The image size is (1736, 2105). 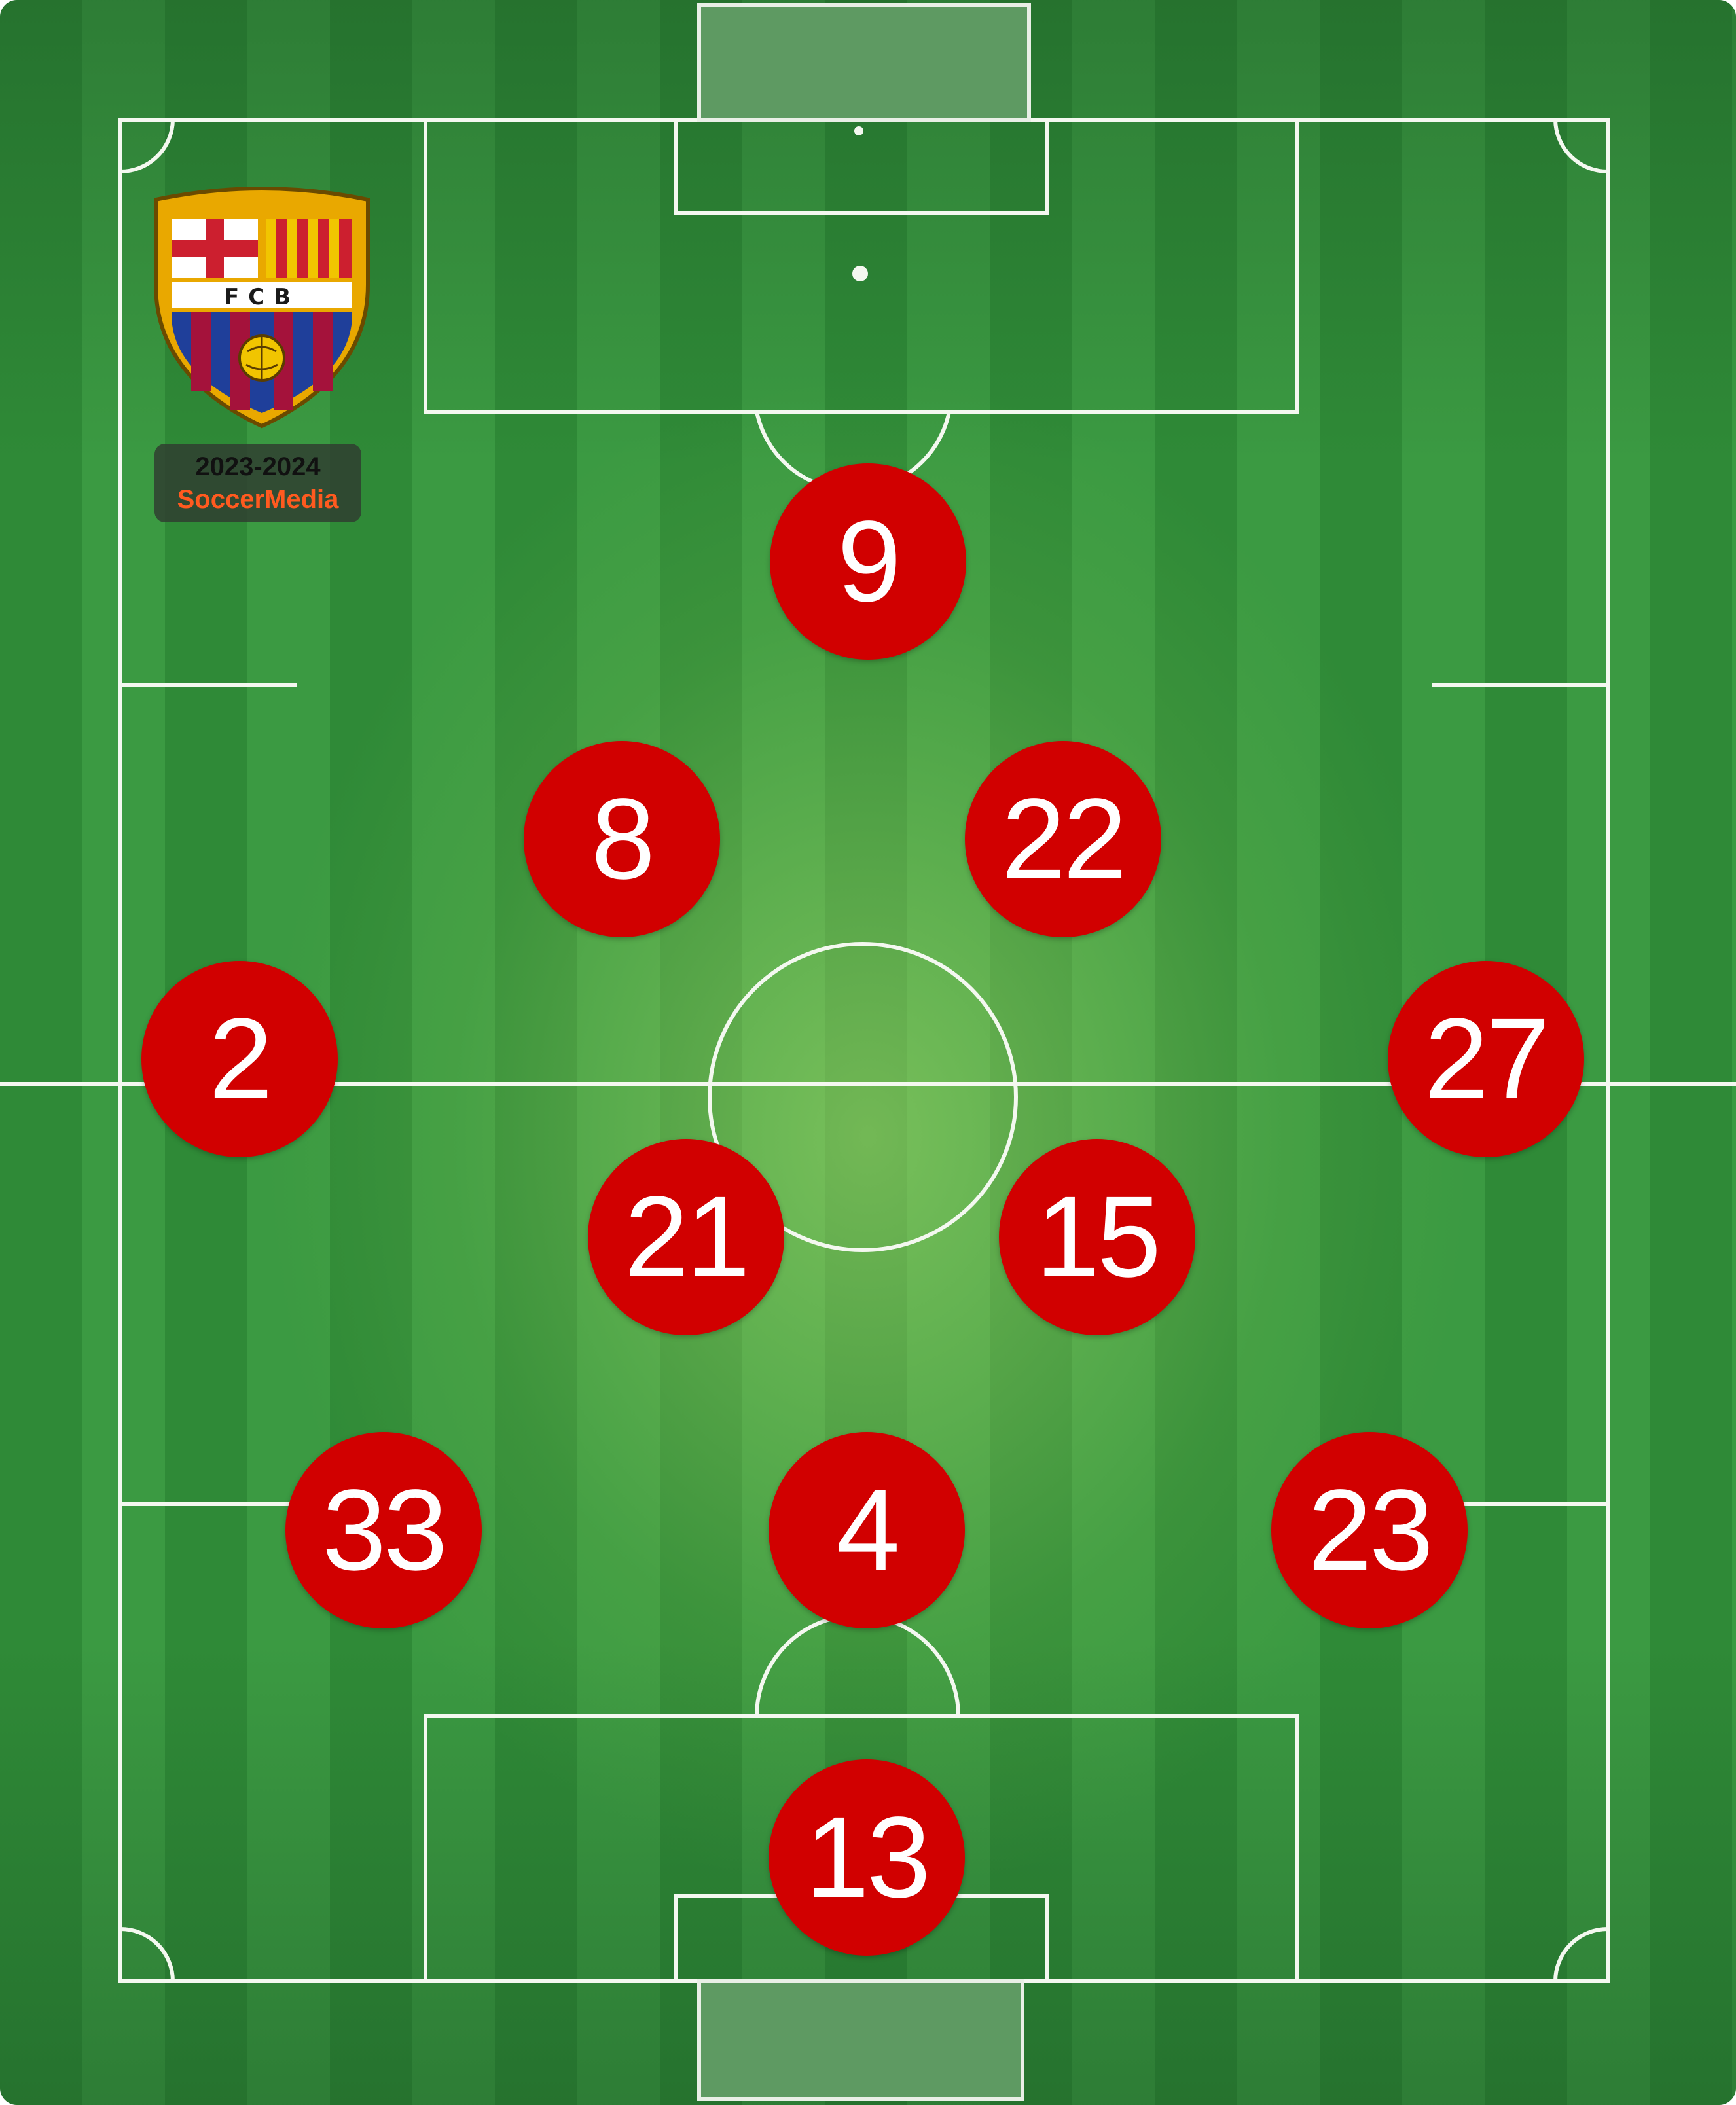 What do you see at coordinates (148, 1954) in the screenshot?
I see `corner-arc-bottom-left` at bounding box center [148, 1954].